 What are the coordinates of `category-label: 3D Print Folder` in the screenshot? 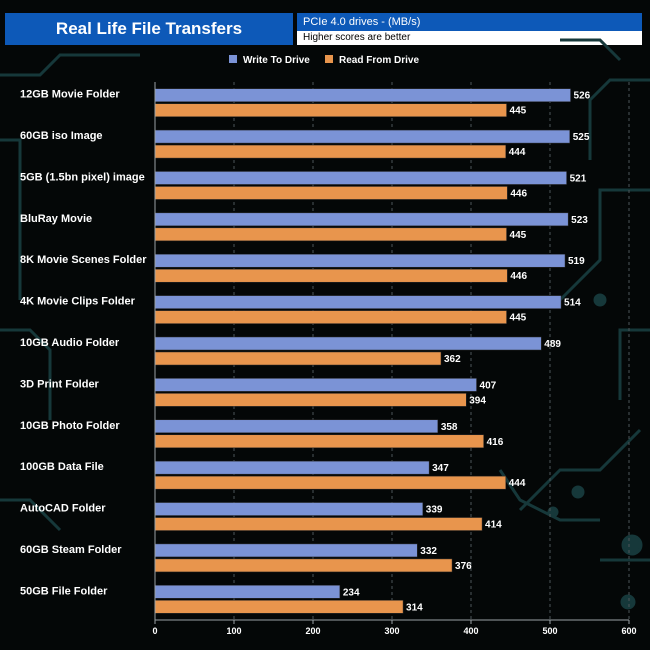 It's located at (60, 384).